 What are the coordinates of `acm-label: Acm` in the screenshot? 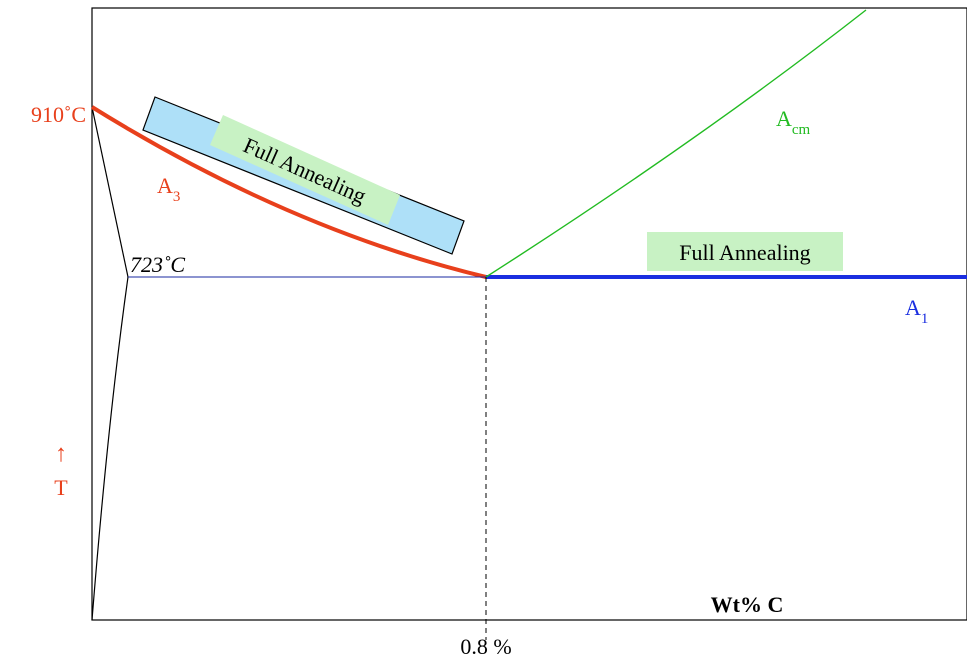 It's located at (793, 122).